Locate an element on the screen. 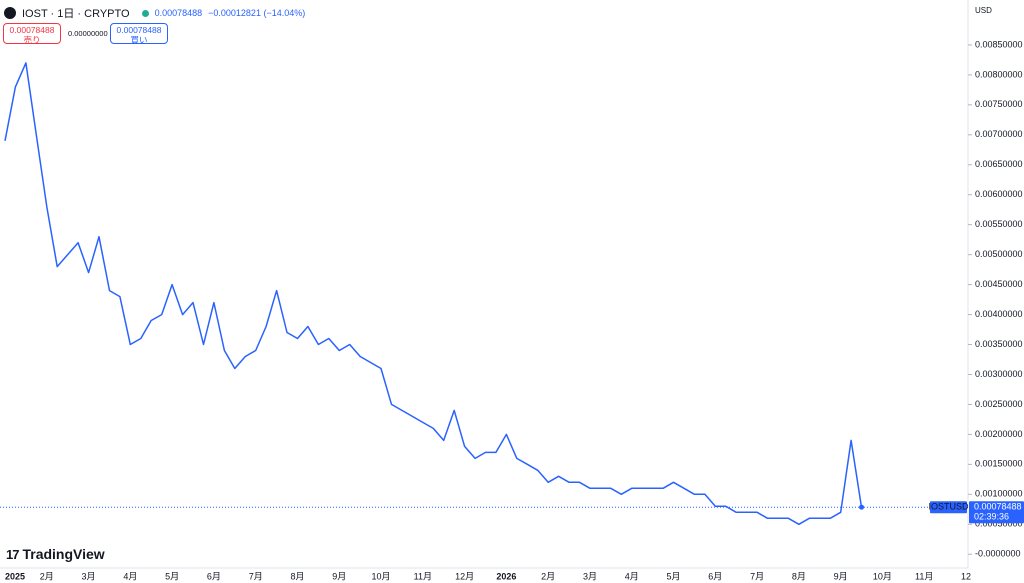 The height and width of the screenshot is (583, 1024). y-tick-label: 0.00200000 is located at coordinates (999, 434).